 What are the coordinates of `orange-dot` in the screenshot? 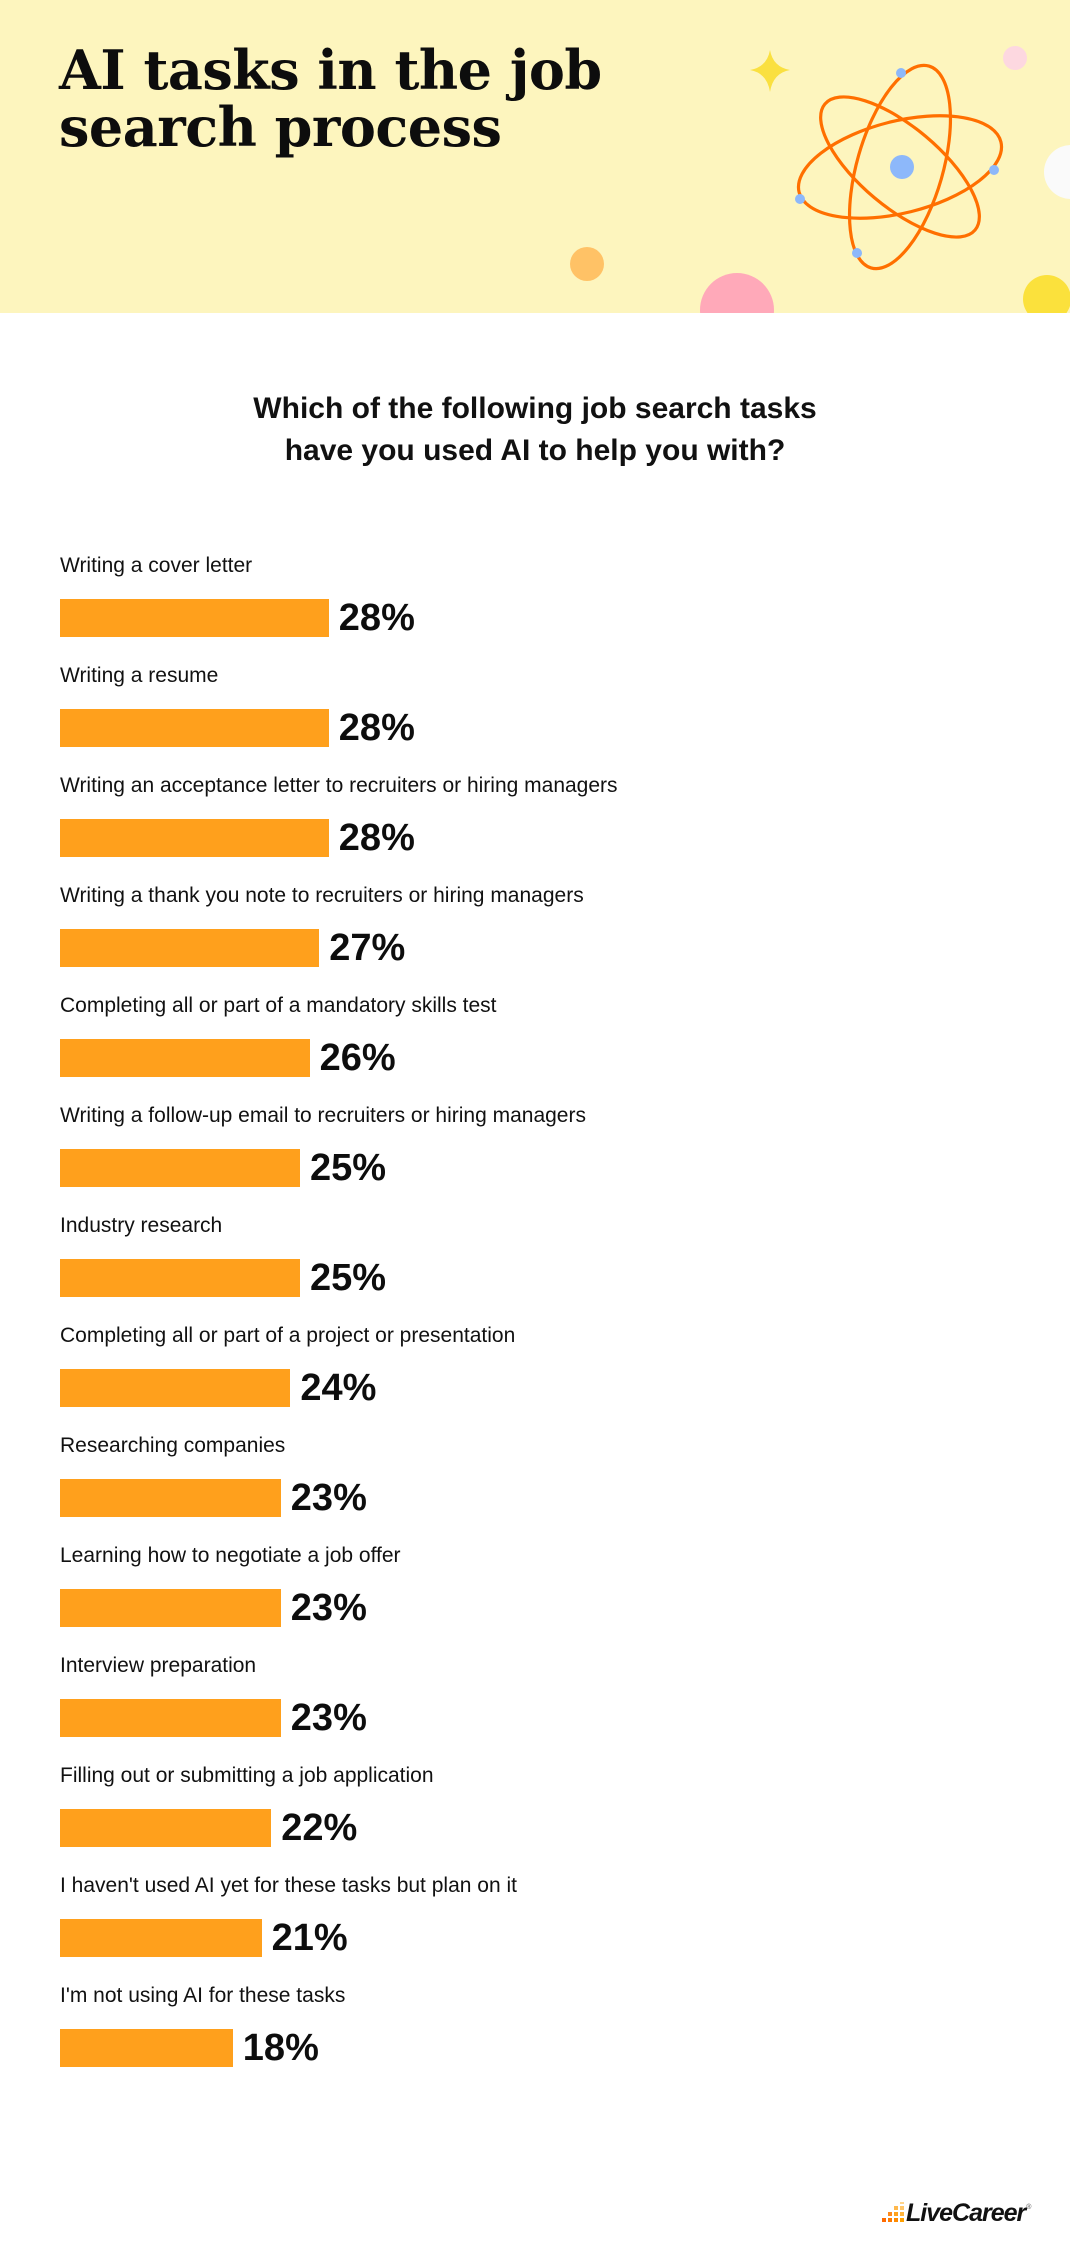 It's located at (587, 264).